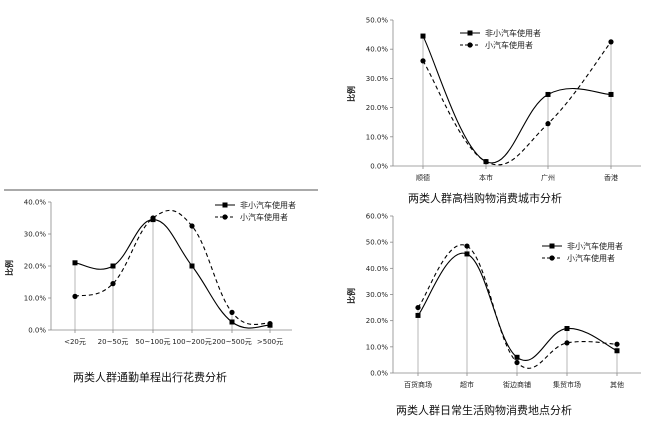 This screenshot has height=424, width=654. I want to click on x-tick-label: 集贸市场, so click(567, 384).